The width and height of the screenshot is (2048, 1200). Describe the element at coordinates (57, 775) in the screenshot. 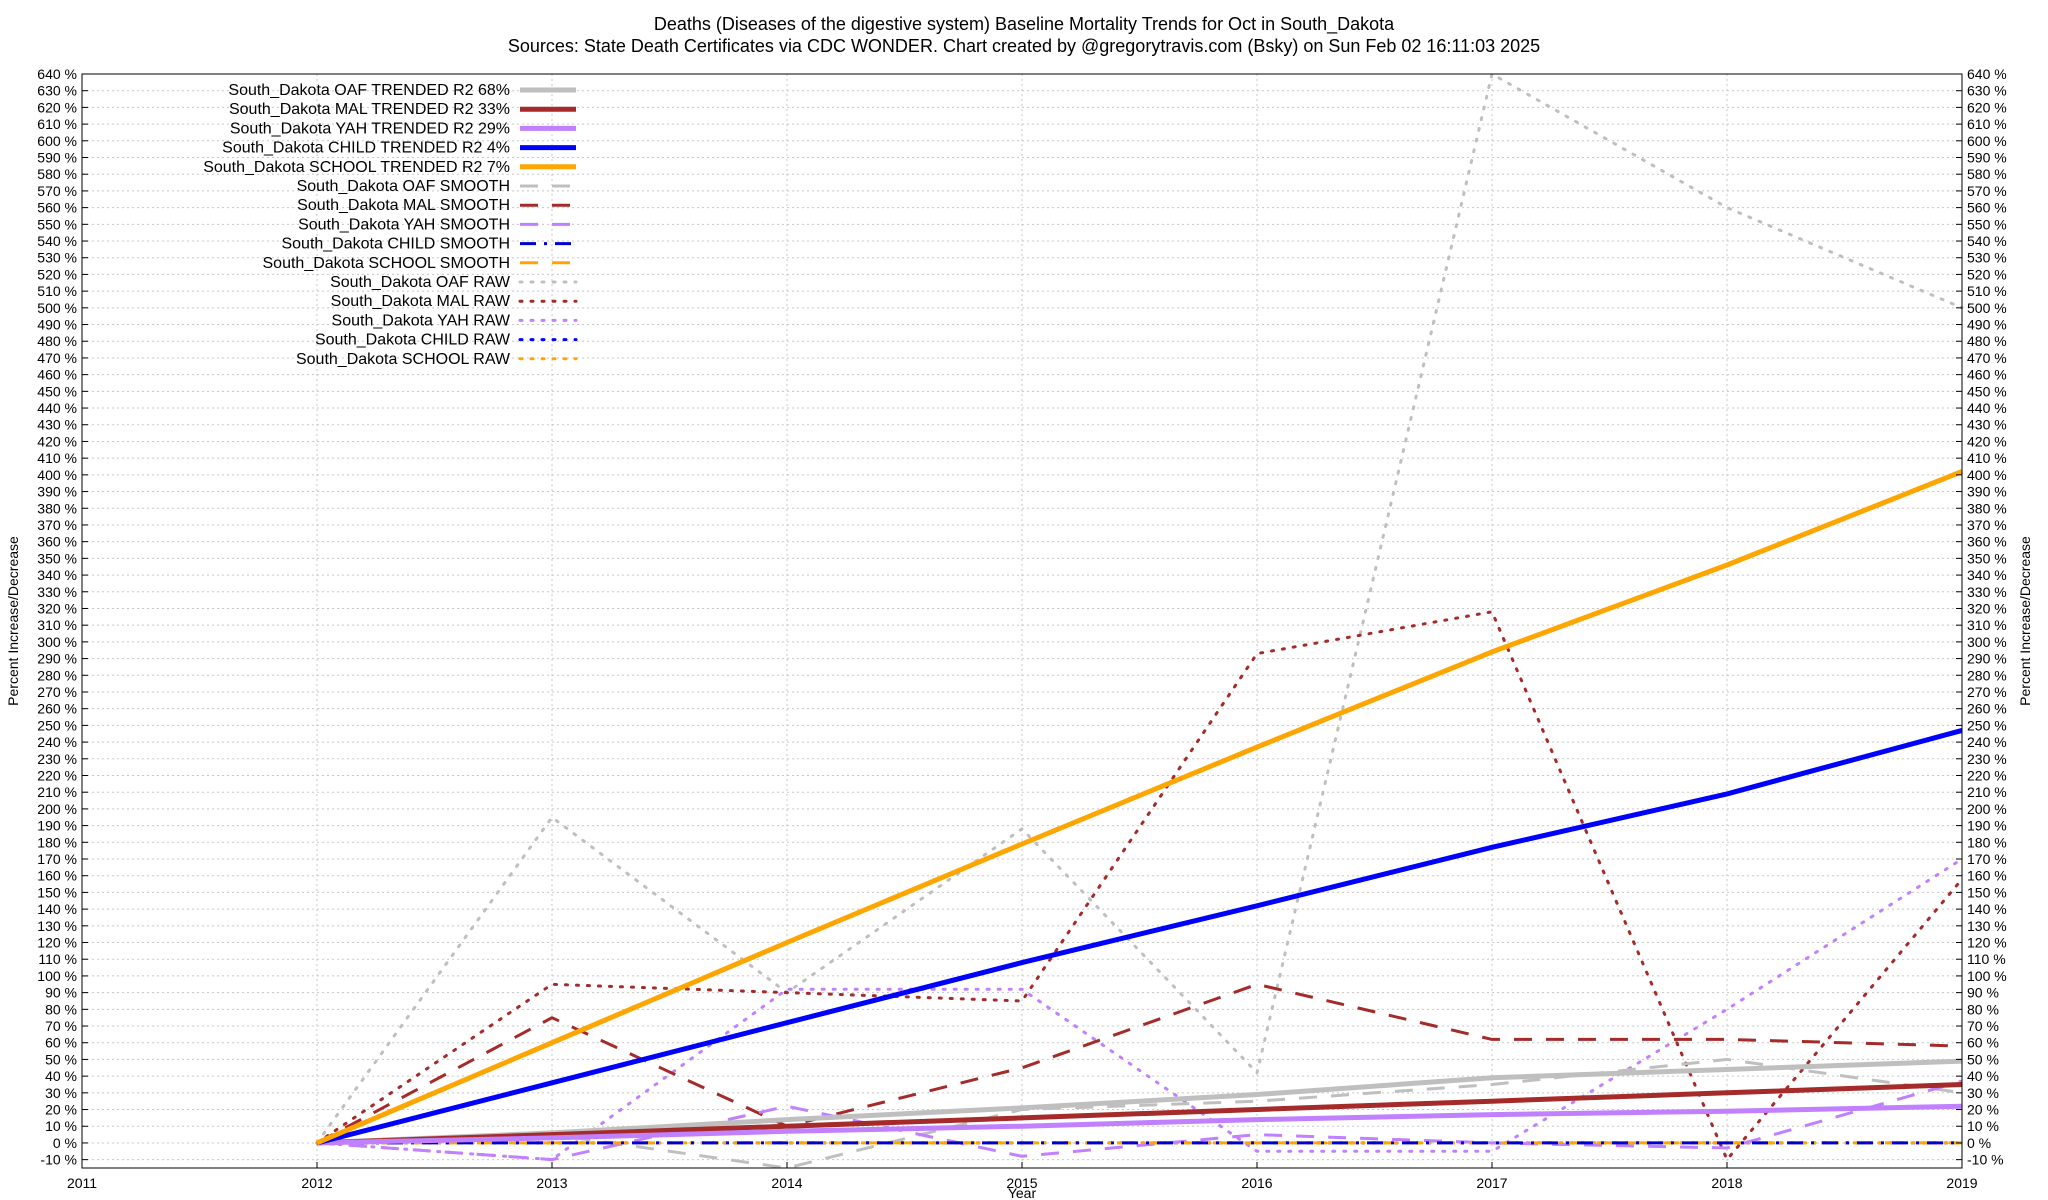

I see `y-tick-label-left: 220 %` at that location.